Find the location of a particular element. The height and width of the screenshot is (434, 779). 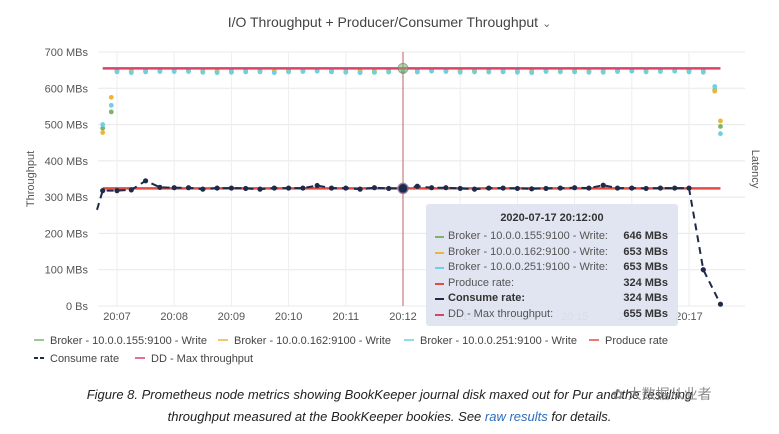

x-tick-label: 20:08 is located at coordinates (174, 317).